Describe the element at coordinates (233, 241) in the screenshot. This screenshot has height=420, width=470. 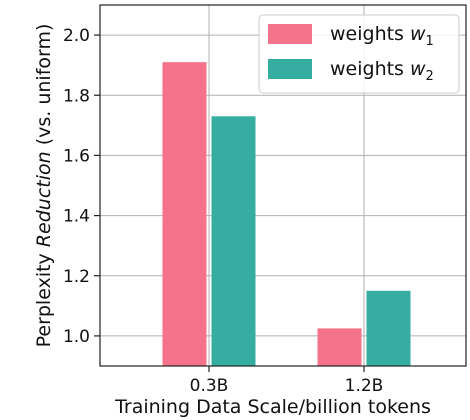
I see `bar-0.3B-series-2` at that location.